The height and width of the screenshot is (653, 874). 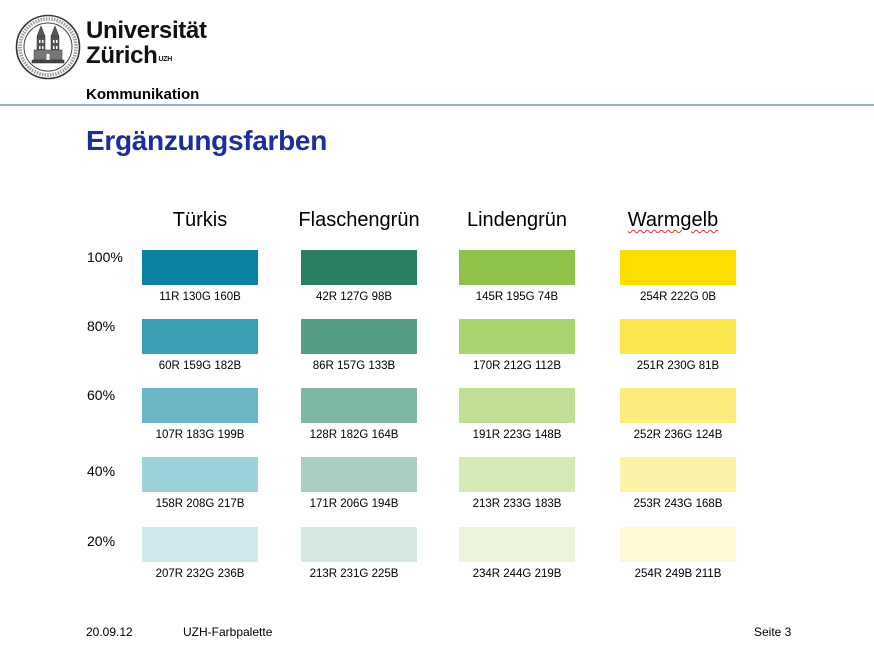 I want to click on rgb-code-label: 253R 243G 168B, so click(x=678, y=504).